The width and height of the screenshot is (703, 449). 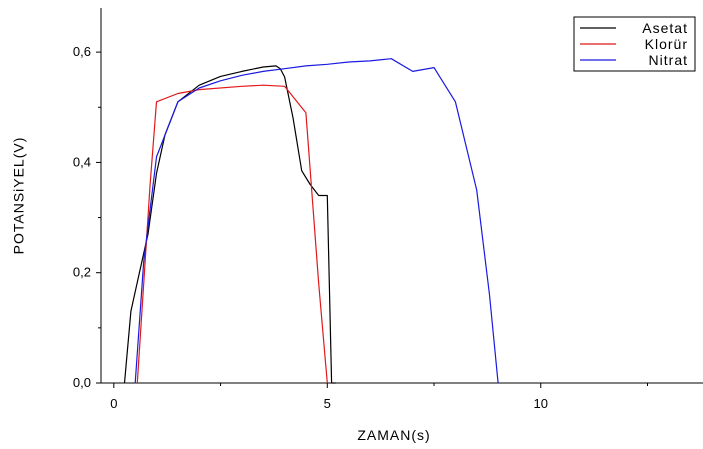 I want to click on y-tick-label: 0,6, so click(x=82, y=51).